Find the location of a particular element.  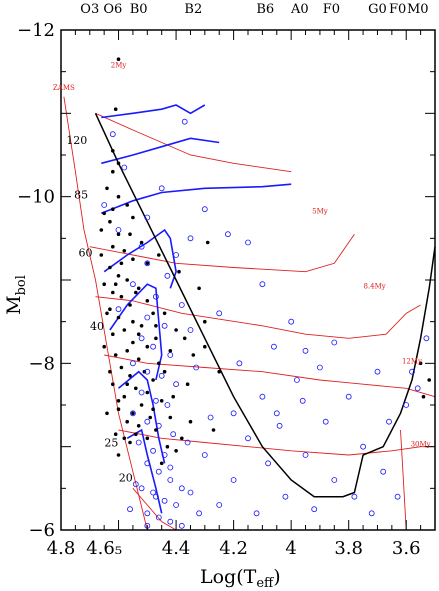

age-label: 12My is located at coordinates (412, 361).